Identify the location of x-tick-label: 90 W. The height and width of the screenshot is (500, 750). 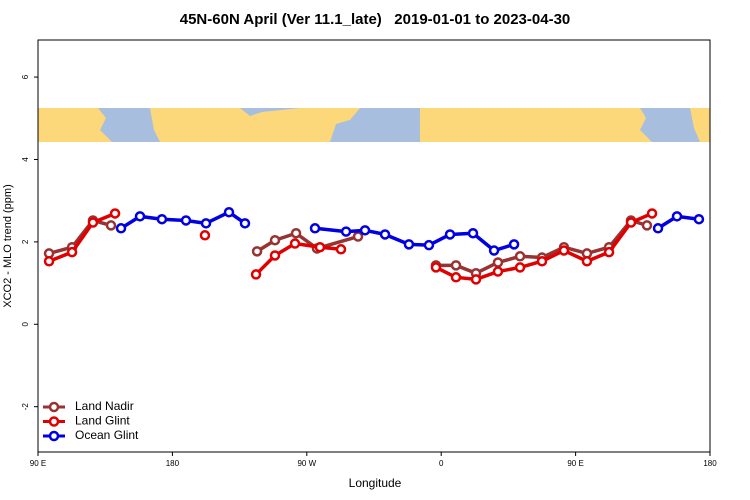
(306, 463).